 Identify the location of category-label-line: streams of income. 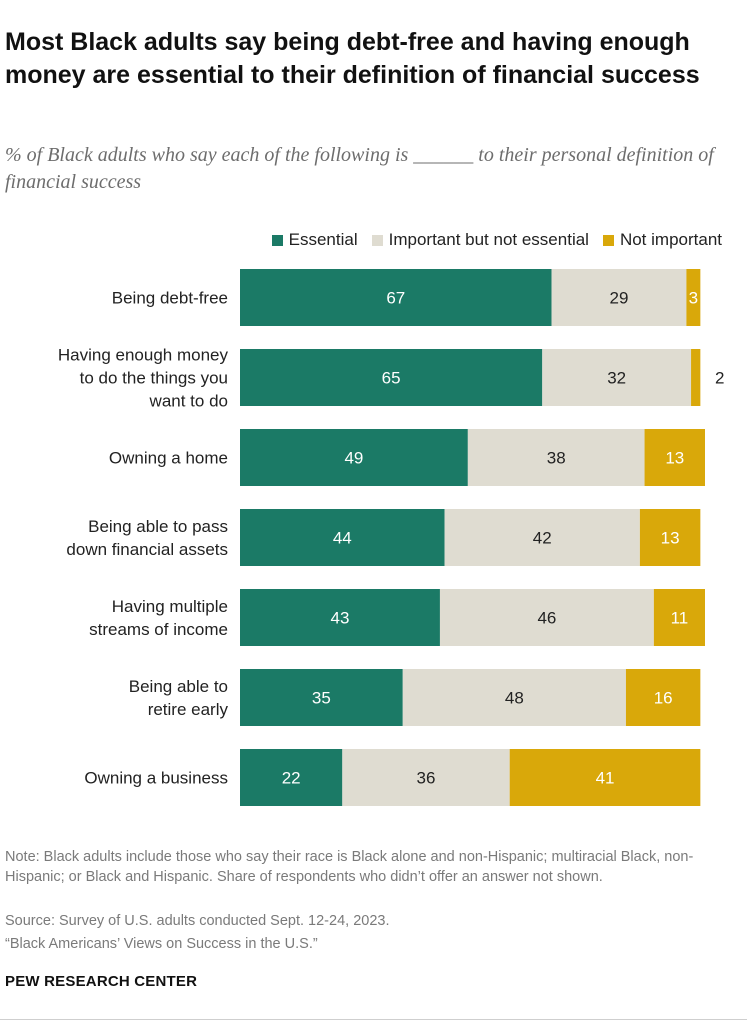
(158, 629).